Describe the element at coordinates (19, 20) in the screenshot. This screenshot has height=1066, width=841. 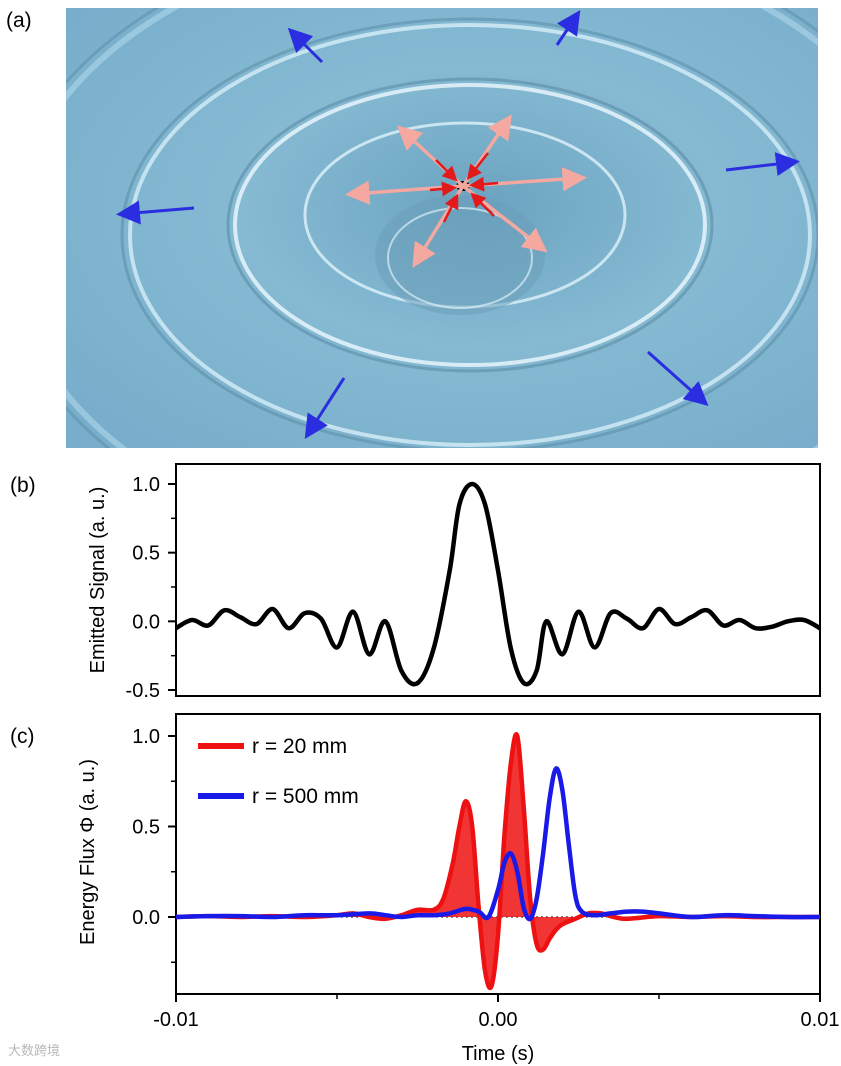
I see `panel-label-a: (a)` at that location.